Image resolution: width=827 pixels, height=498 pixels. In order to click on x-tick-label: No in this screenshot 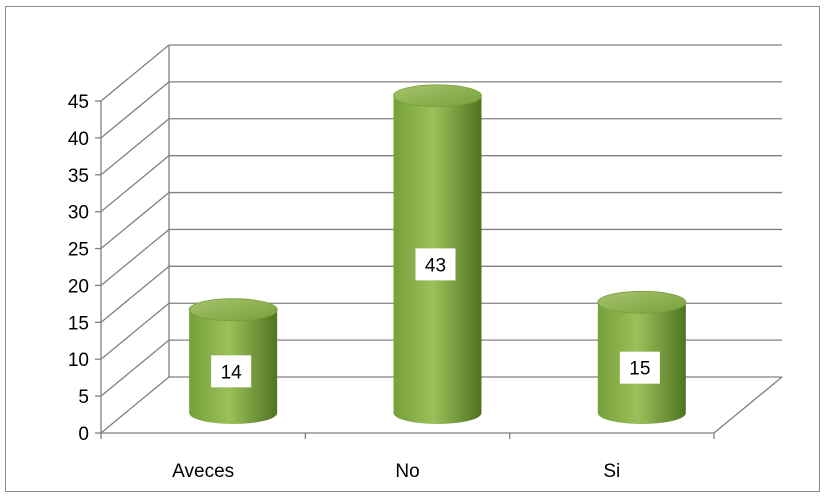, I will do `click(407, 471)`.